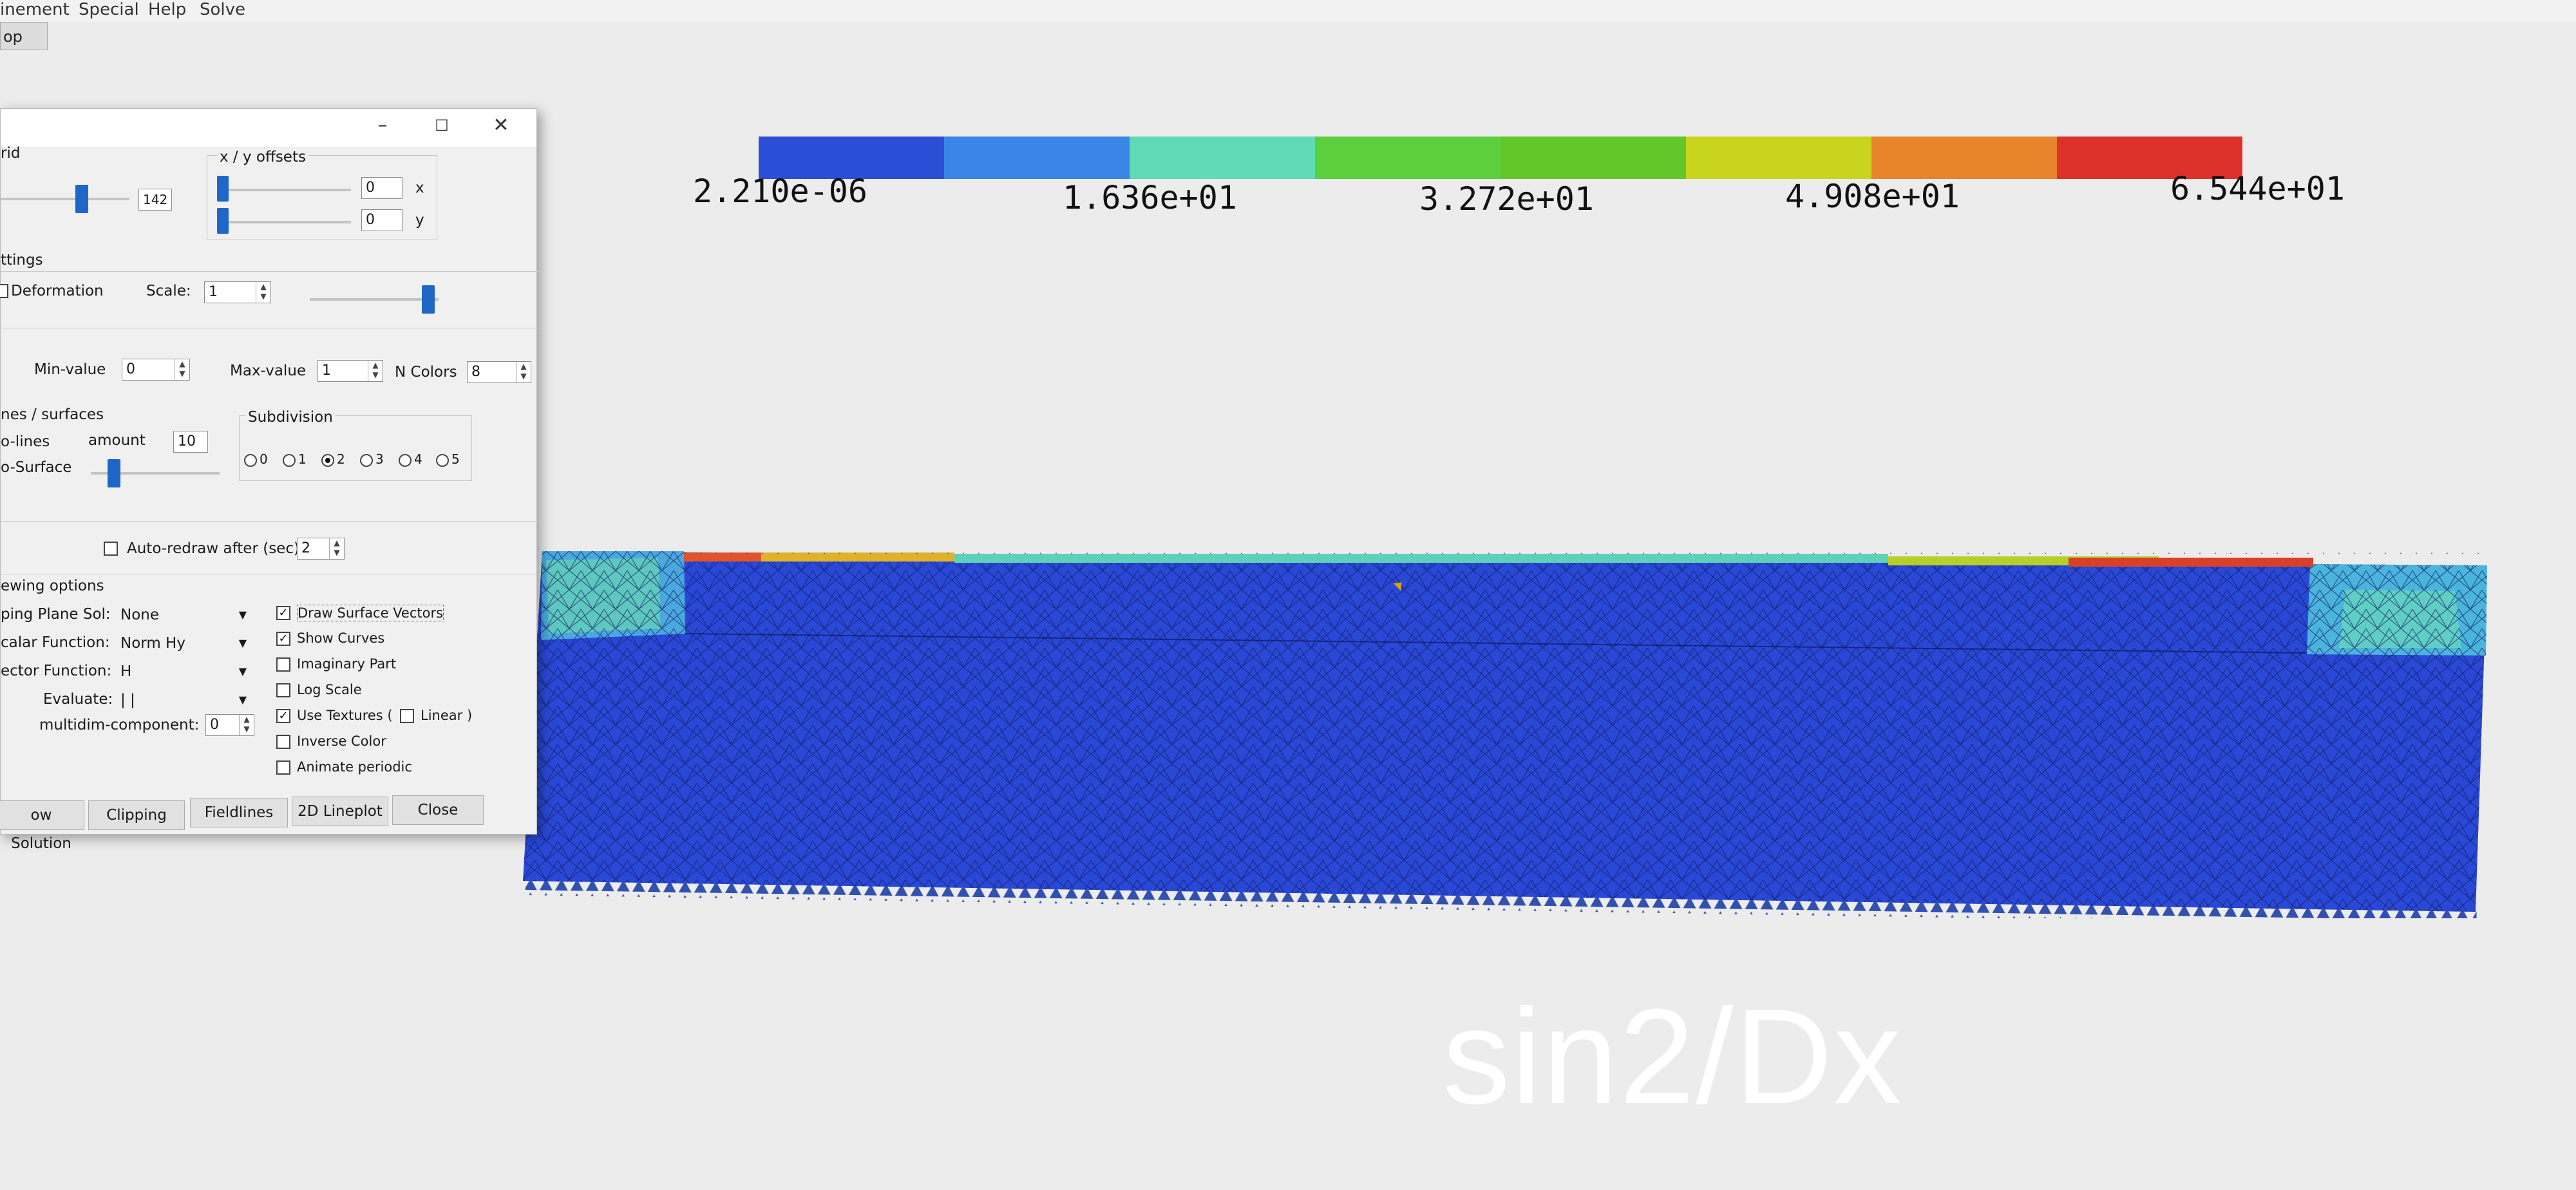 This screenshot has width=2576, height=1190. What do you see at coordinates (230, 725) in the screenshot?
I see `multidim-spinbox: 0 ▲ ▼` at bounding box center [230, 725].